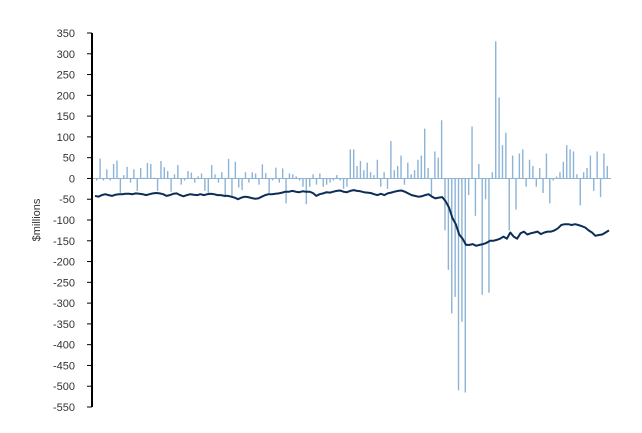 This screenshot has height=433, width=642. What do you see at coordinates (64, 304) in the screenshot?
I see `y-tick-label: -300` at bounding box center [64, 304].